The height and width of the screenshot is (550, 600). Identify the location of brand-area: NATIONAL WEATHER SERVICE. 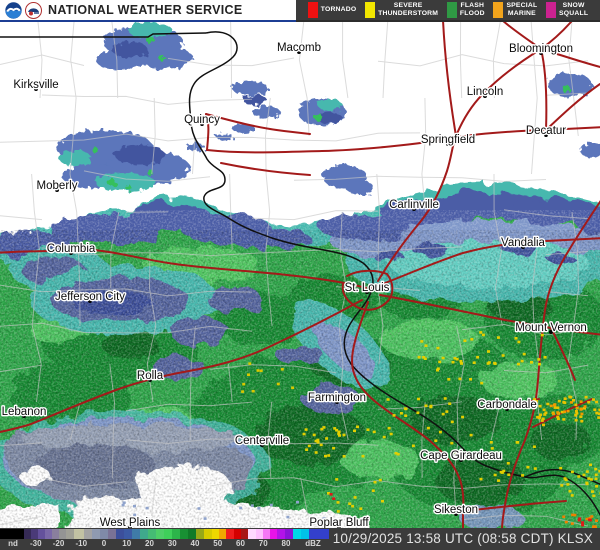
(148, 11).